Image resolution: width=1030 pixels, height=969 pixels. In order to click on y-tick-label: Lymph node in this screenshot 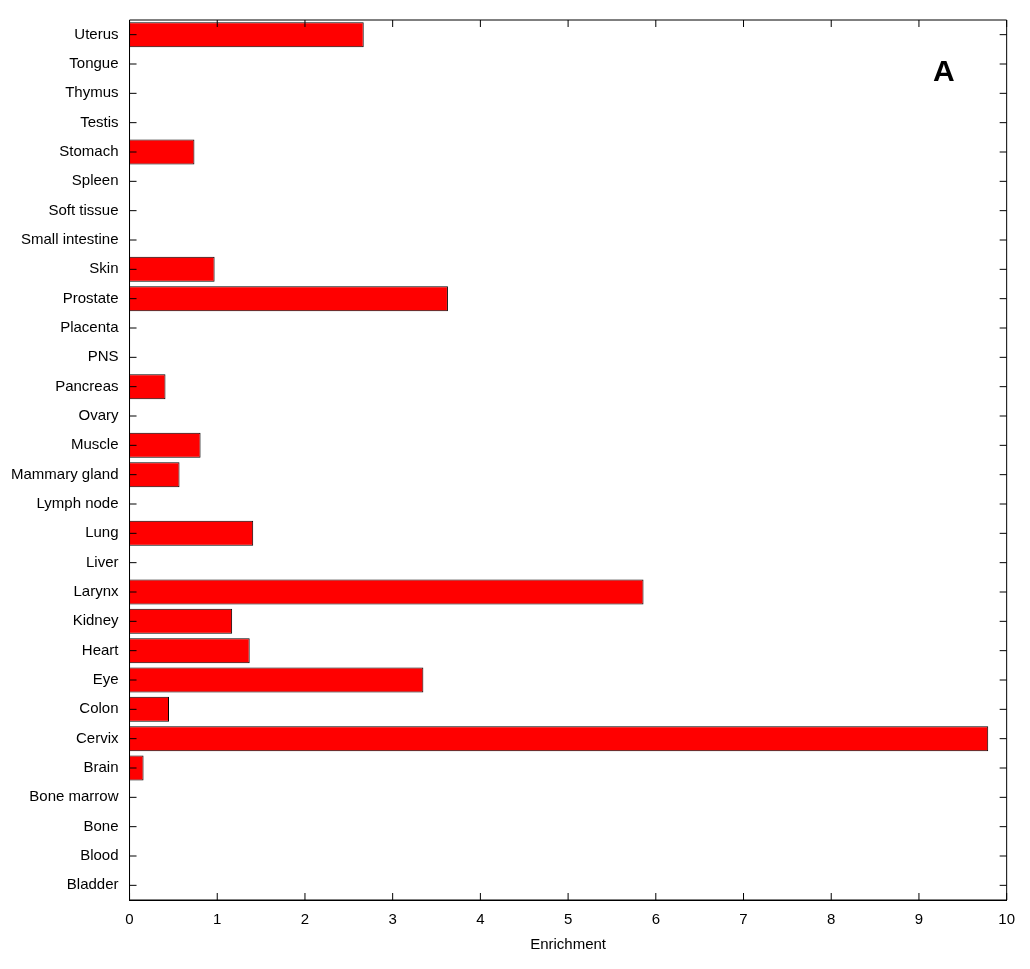, I will do `click(77, 503)`.